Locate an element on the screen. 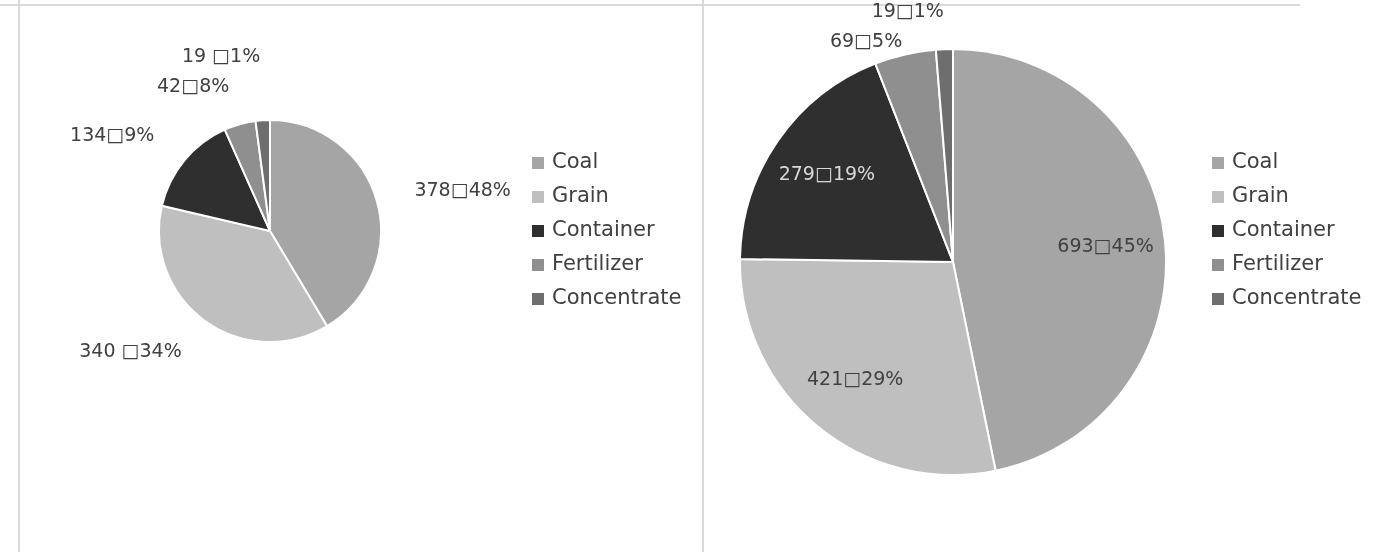 Image resolution: width=1398 pixels, height=552 pixels. data-label: 340 □34% is located at coordinates (130, 350).